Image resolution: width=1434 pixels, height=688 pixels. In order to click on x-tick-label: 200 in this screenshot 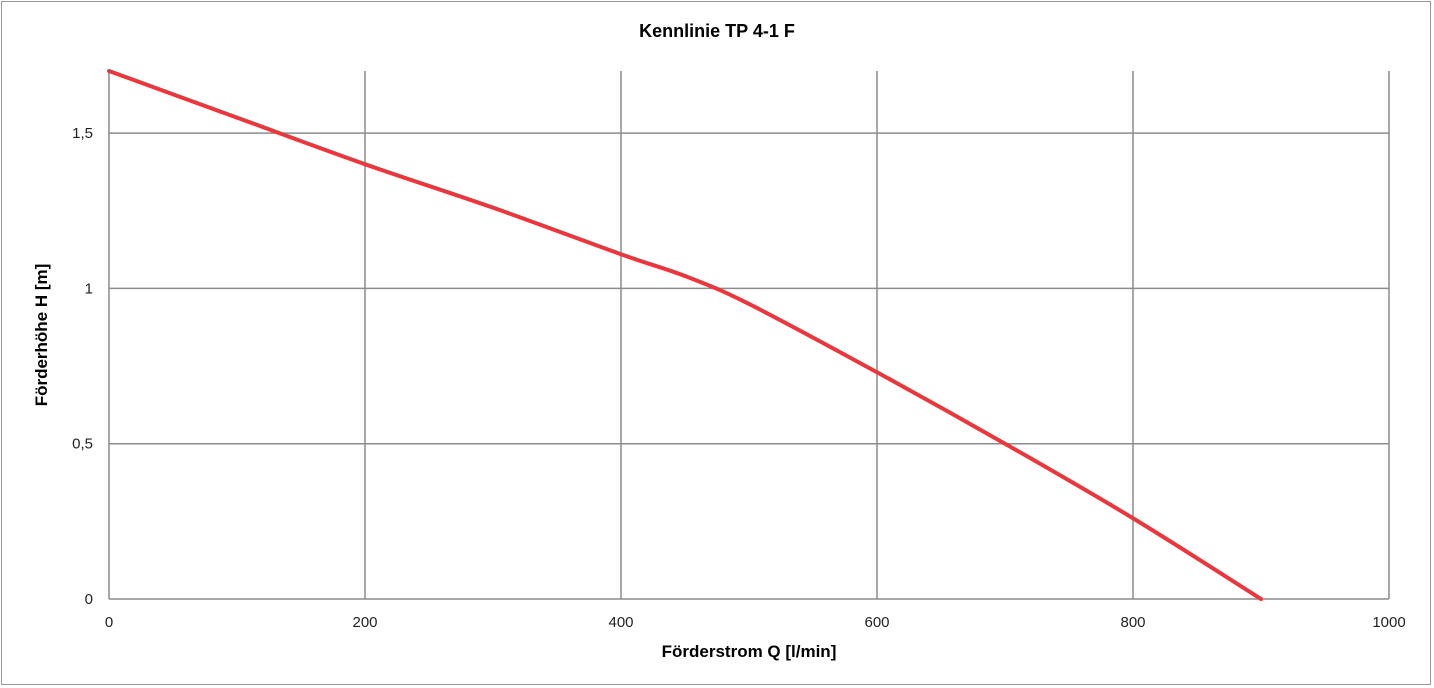, I will do `click(364, 622)`.